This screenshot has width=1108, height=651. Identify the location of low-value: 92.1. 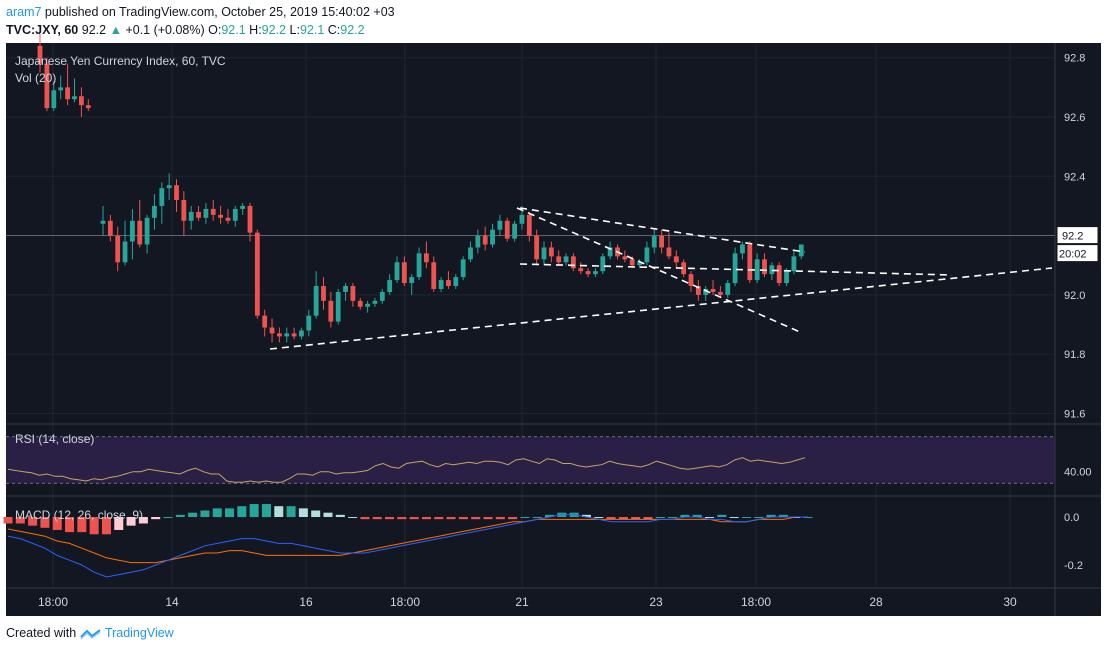
(312, 30).